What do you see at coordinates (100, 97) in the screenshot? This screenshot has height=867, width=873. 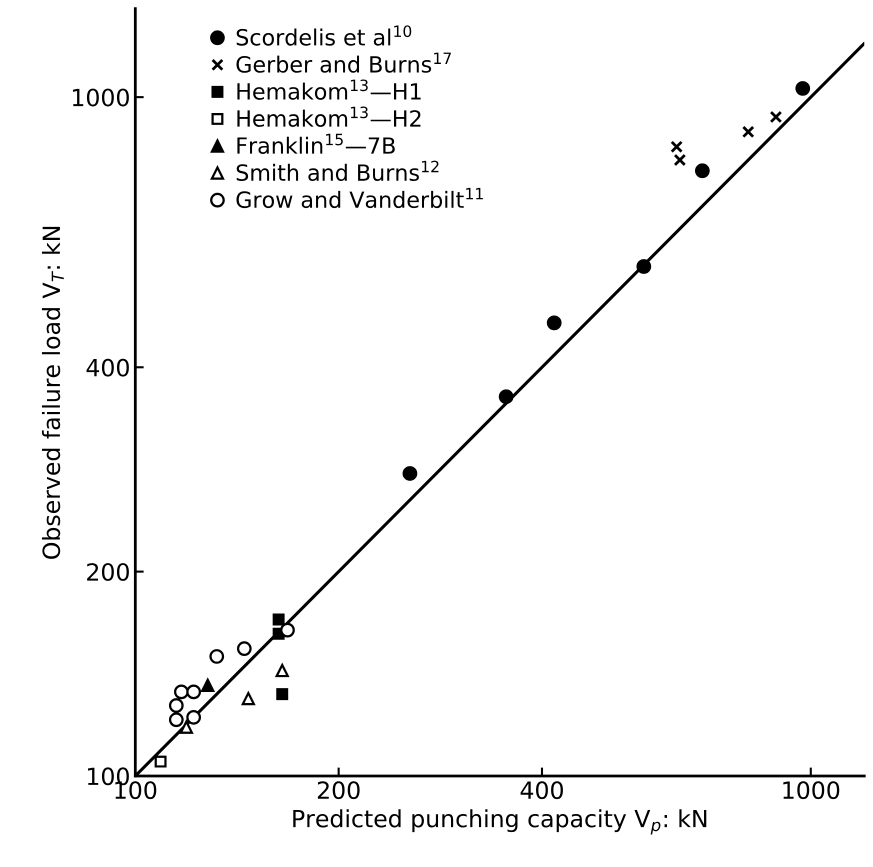 I see `y-tick-label: 1000` at bounding box center [100, 97].